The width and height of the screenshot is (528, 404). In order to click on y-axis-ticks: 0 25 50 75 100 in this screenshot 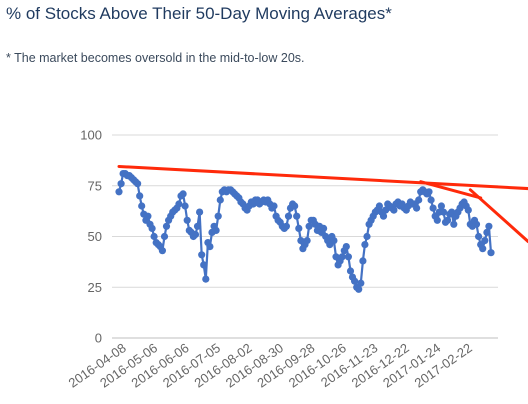, I will do `click(91, 237)`.